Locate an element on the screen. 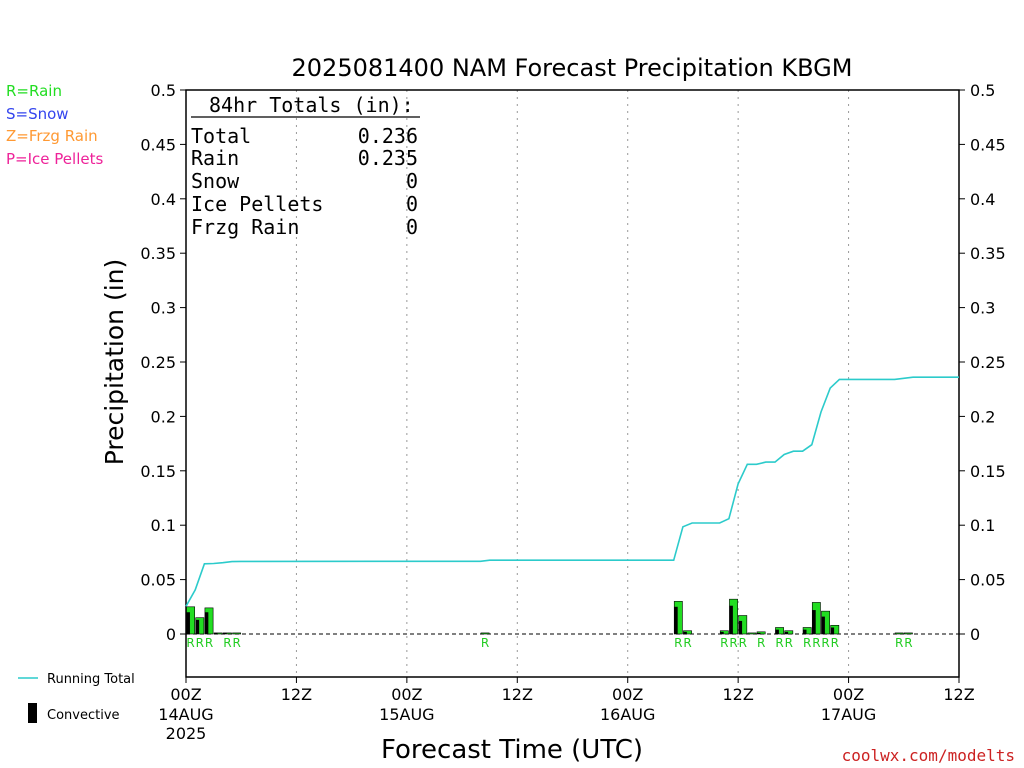  y-tick-label: 0.5 is located at coordinates (163, 90).